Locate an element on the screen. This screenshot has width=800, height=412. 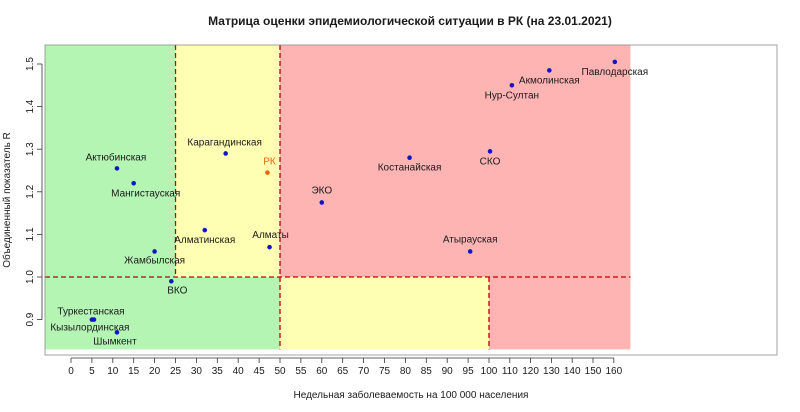
data-point-label: Алматы is located at coordinates (270, 235).